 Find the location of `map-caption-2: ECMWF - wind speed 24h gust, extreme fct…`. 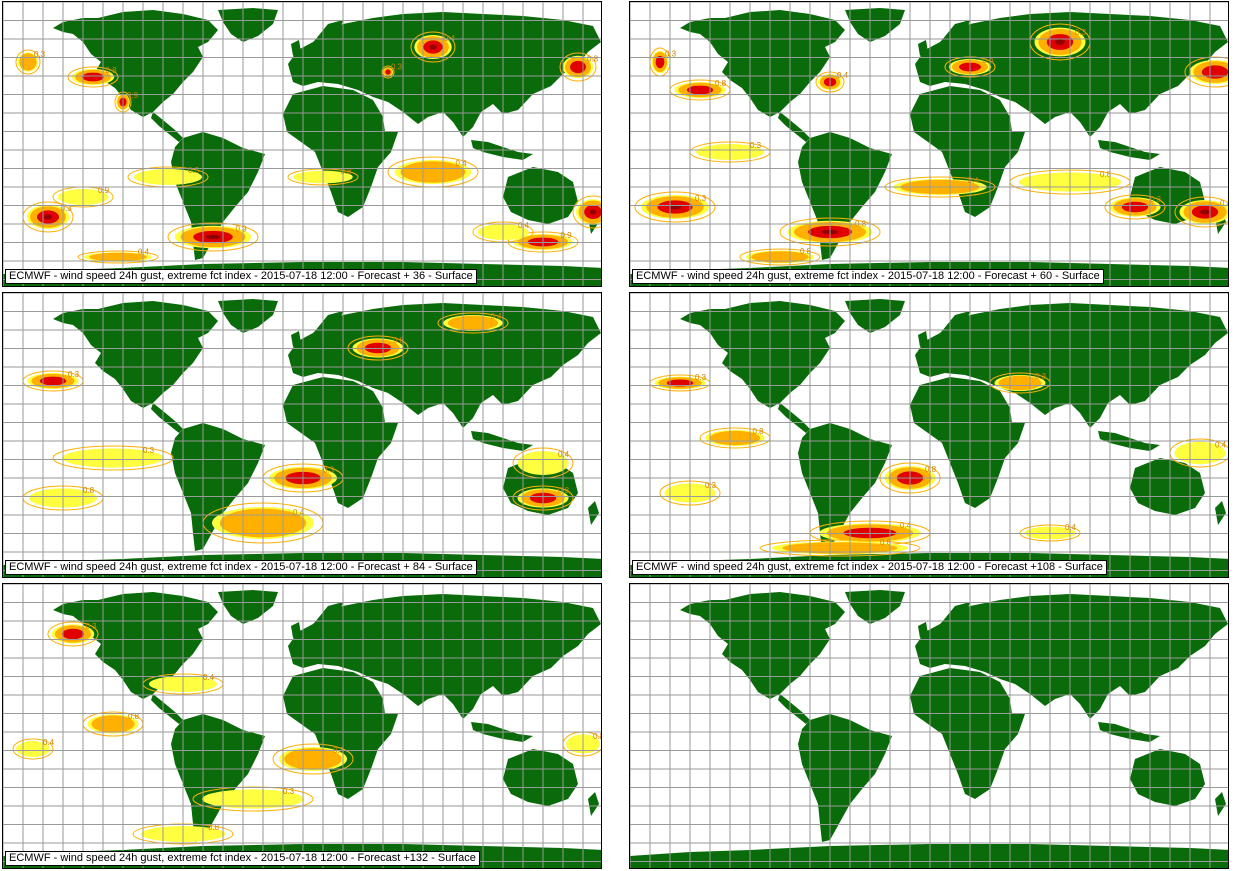

map-caption-2: ECMWF - wind speed 24h gust, extreme fct… is located at coordinates (868, 276).